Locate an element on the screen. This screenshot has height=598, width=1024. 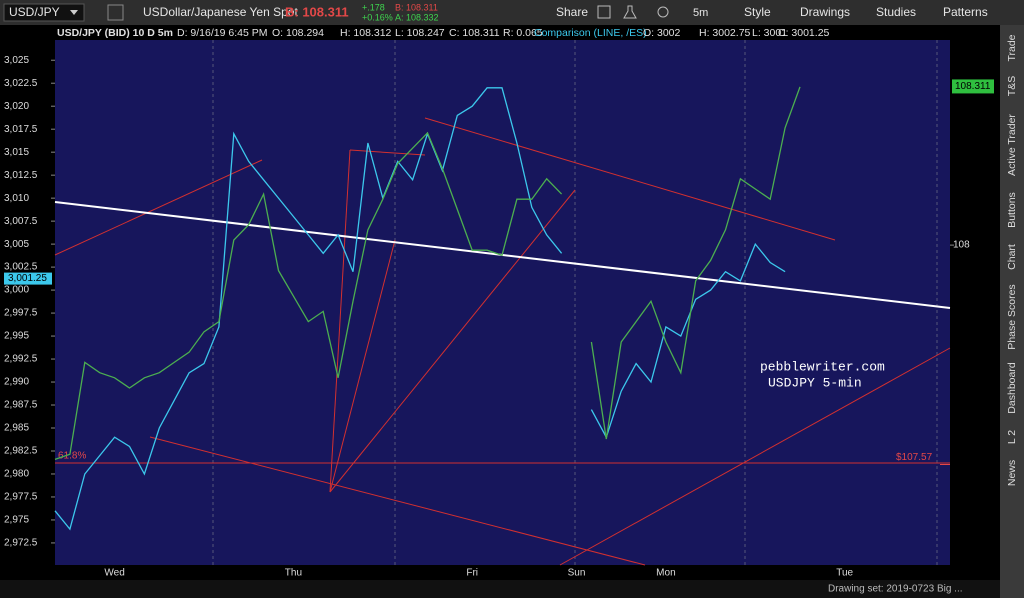
watermark: USDJPY 5-min is located at coordinates (815, 382).